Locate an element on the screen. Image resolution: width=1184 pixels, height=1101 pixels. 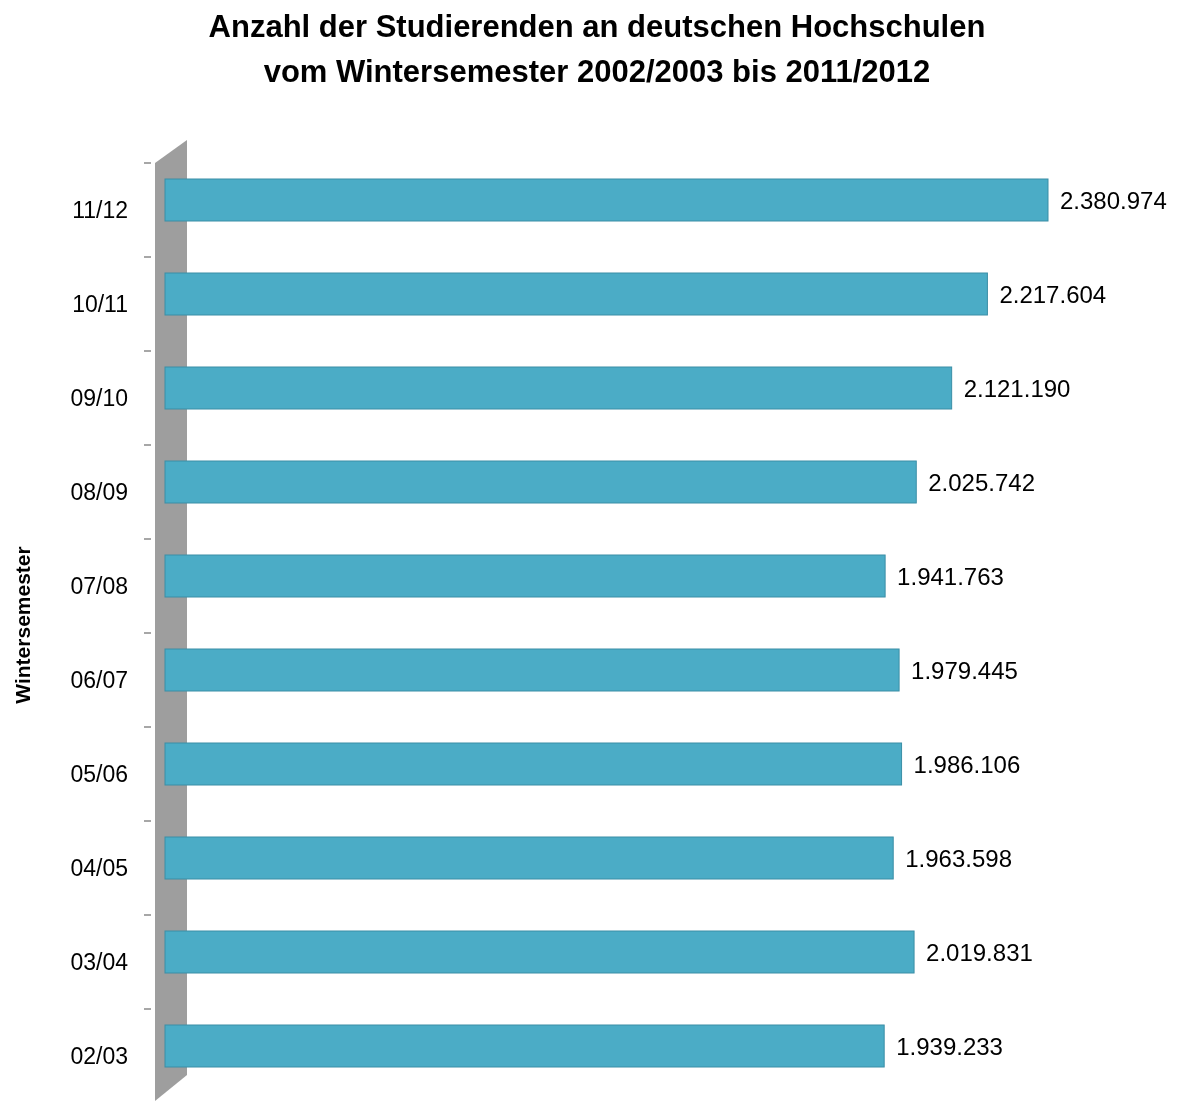
data-label: 2.025.742 is located at coordinates (982, 482).